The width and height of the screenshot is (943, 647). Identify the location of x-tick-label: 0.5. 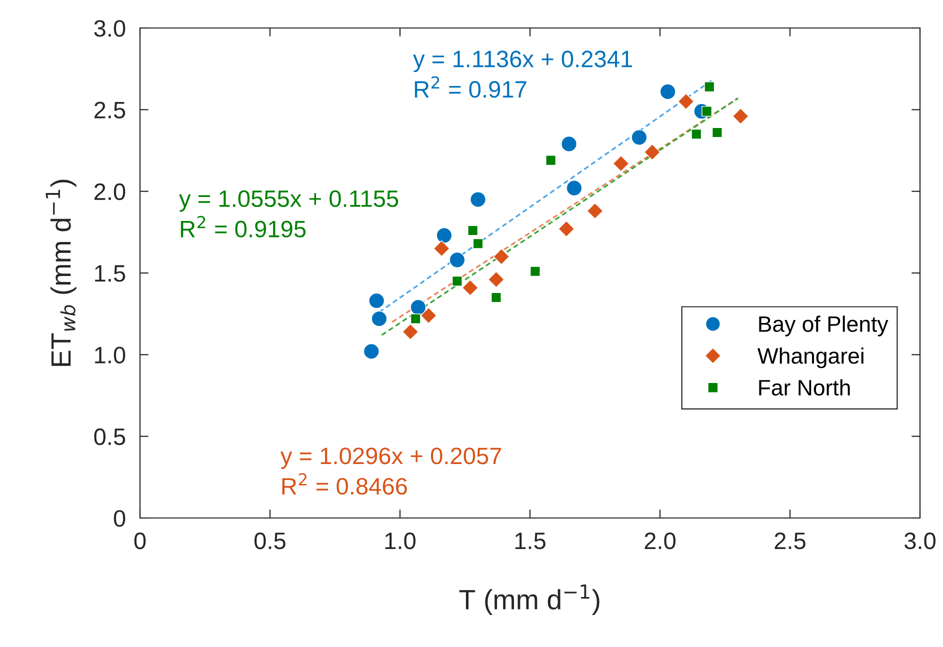
(270, 541).